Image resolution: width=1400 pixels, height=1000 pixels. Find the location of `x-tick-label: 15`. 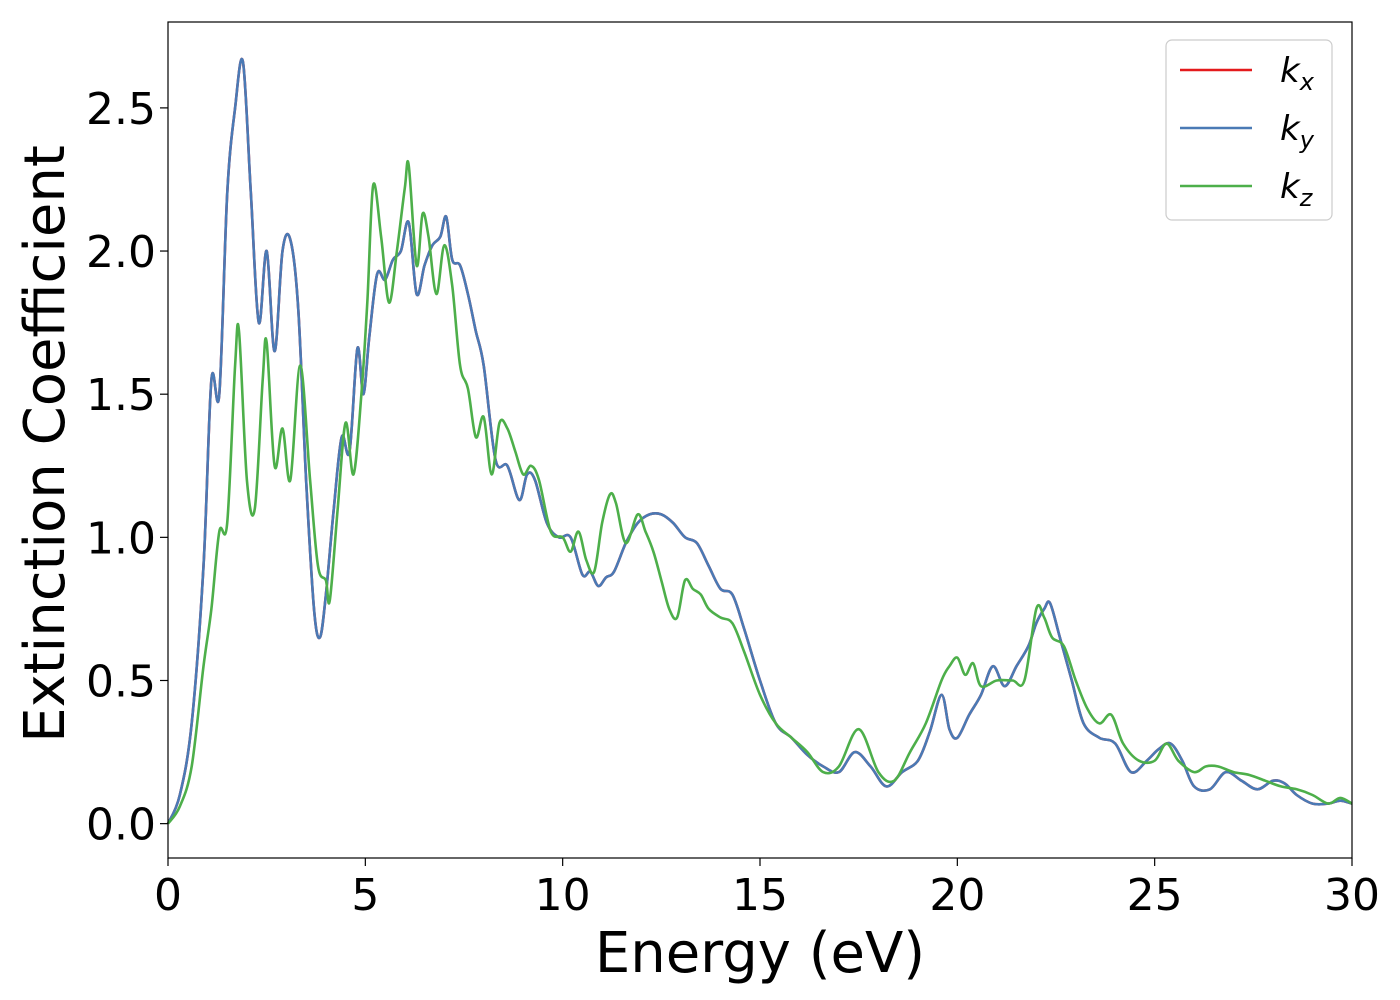

x-tick-label: 15 is located at coordinates (760, 895).